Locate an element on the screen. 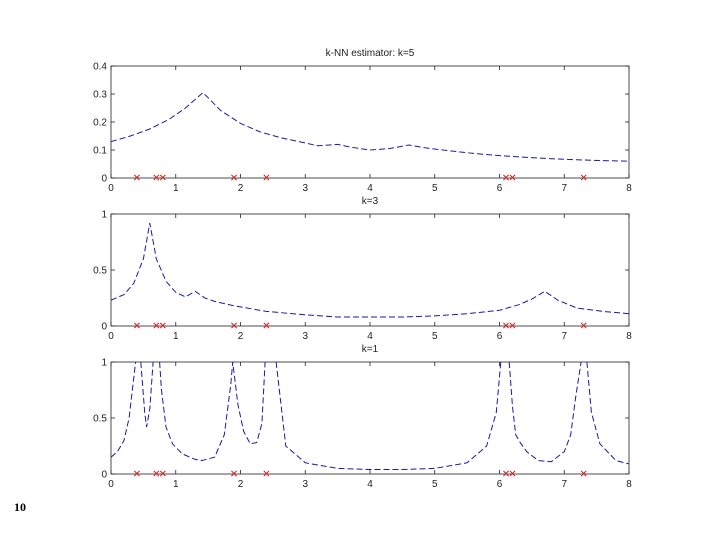 Image resolution: width=720 pixels, height=540 pixels. panel-title: k=3 is located at coordinates (370, 201).